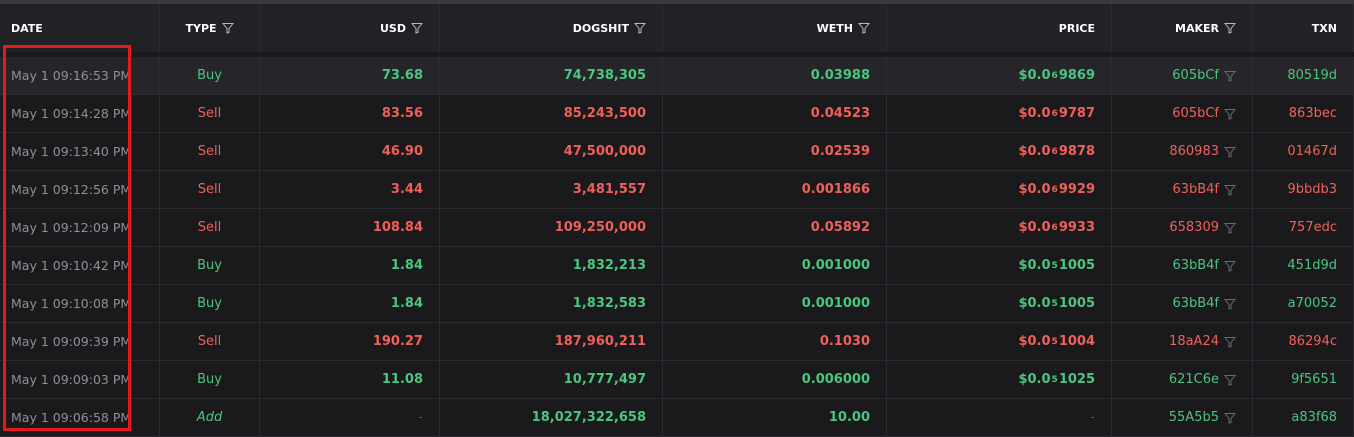 This screenshot has height=437, width=1354. Describe the element at coordinates (80, 417) in the screenshot. I see `date-cell: May 1 09:06:58 PM` at that location.